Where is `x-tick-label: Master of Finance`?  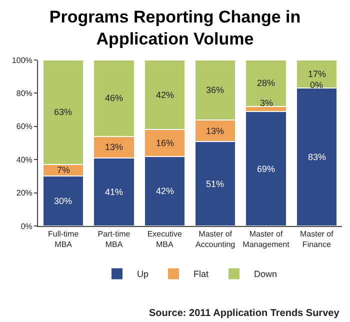
x-tick-label: Master of Finance is located at coordinates (317, 239).